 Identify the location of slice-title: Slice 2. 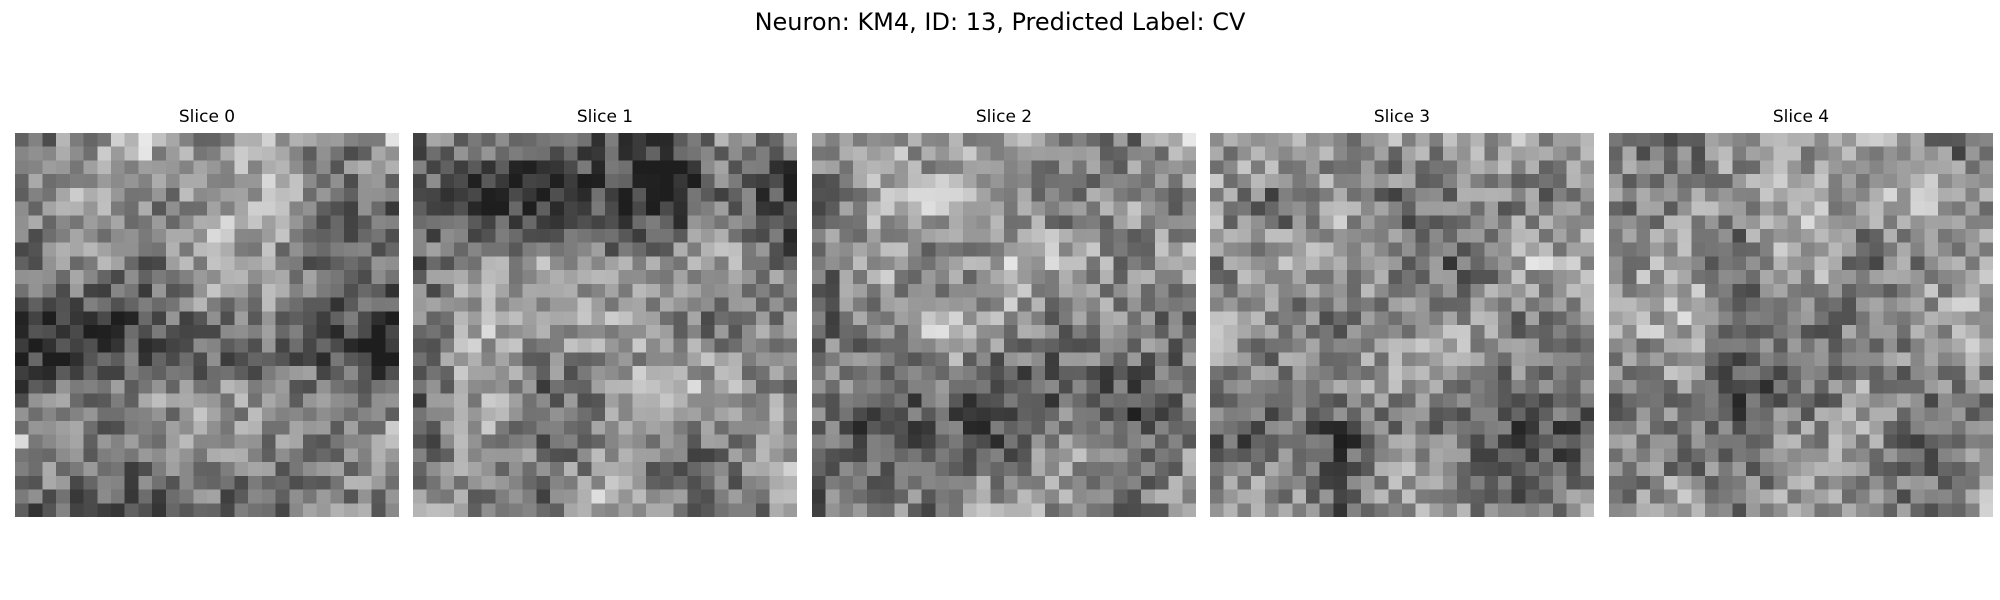
(1004, 117).